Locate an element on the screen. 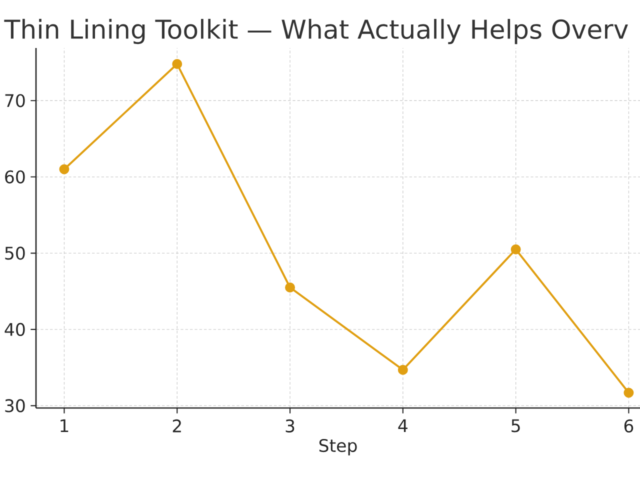  x-tick-label: 2 is located at coordinates (176, 425).